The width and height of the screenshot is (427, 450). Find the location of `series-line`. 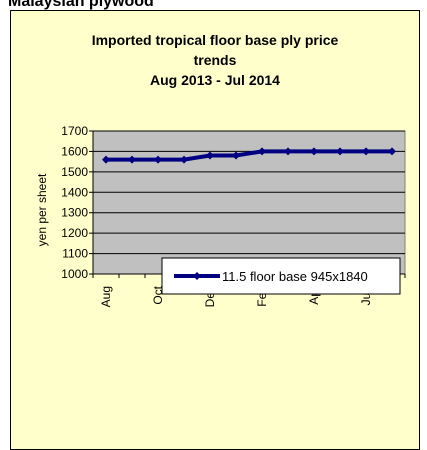

series-line is located at coordinates (249, 155).